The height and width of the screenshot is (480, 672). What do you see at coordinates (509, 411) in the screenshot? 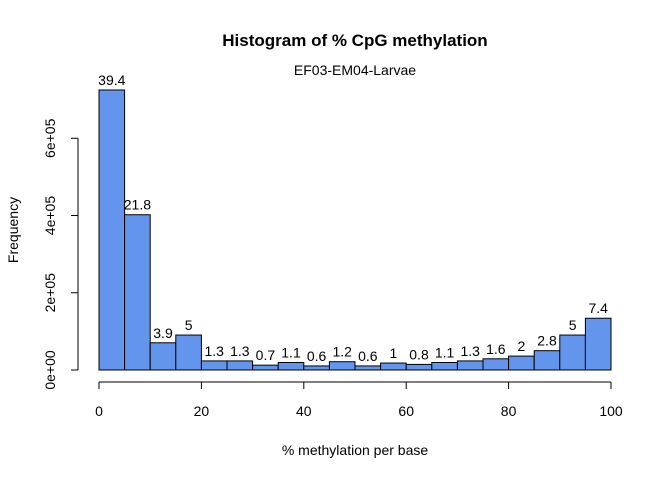
I see `x-tick-label: 80` at bounding box center [509, 411].